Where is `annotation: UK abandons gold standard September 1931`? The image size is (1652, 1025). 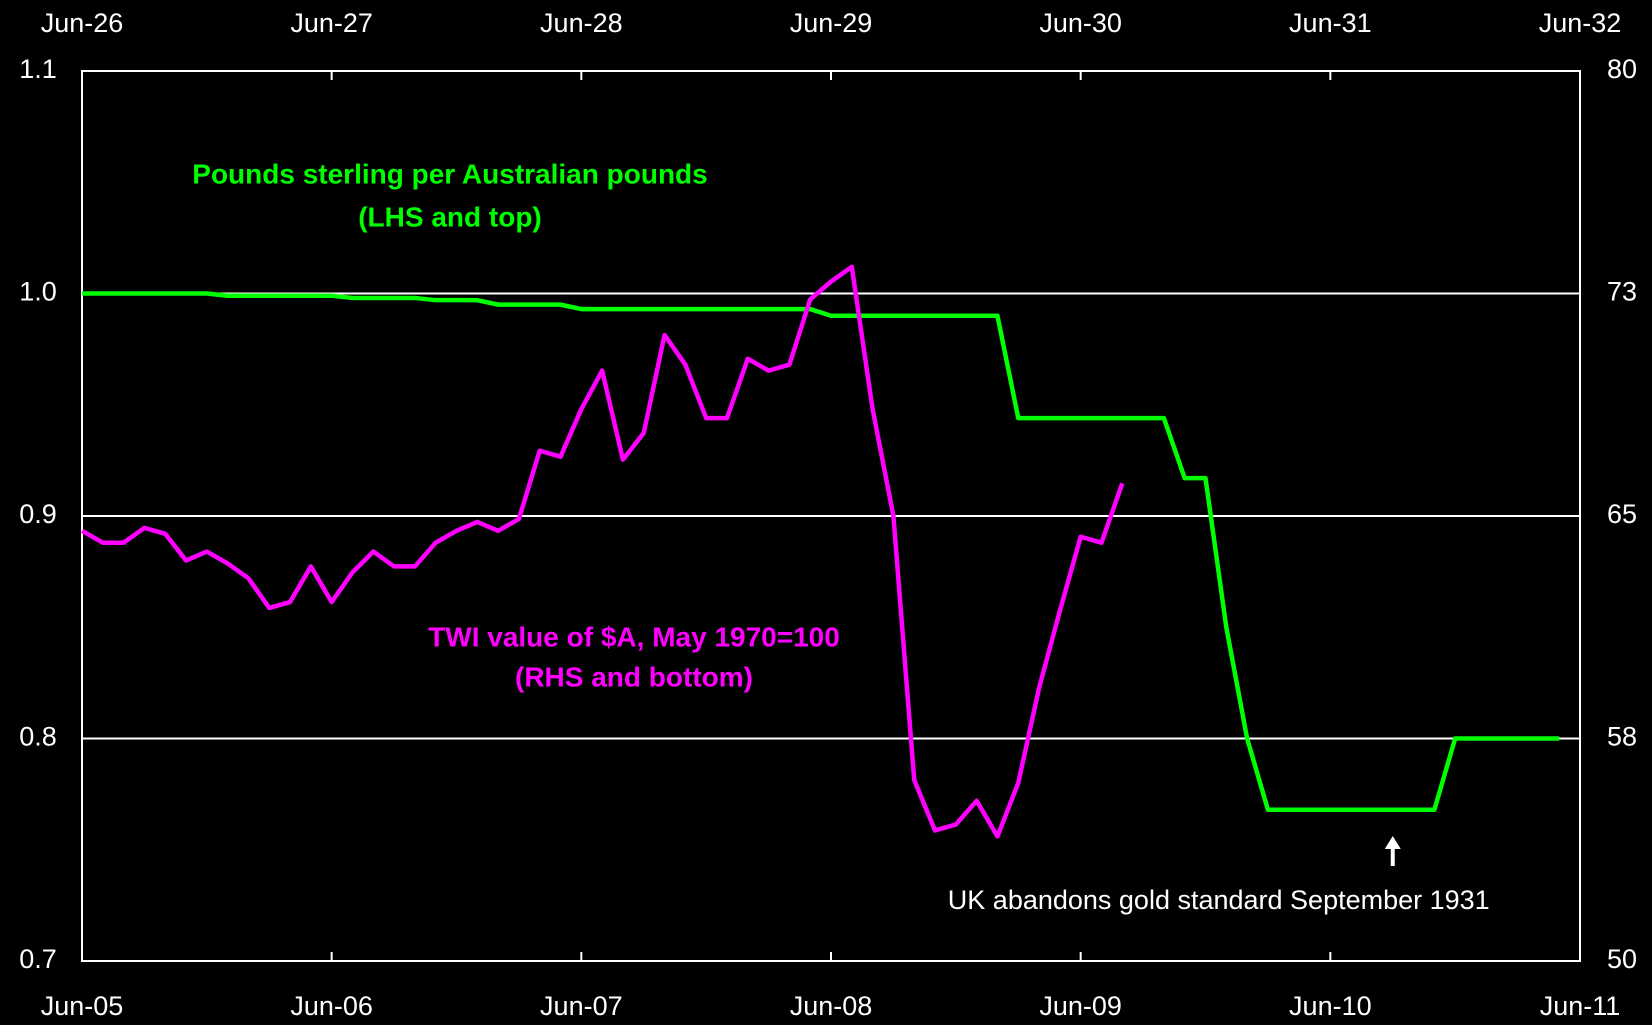
annotation: UK abandons gold standard September 1931 is located at coordinates (1219, 900).